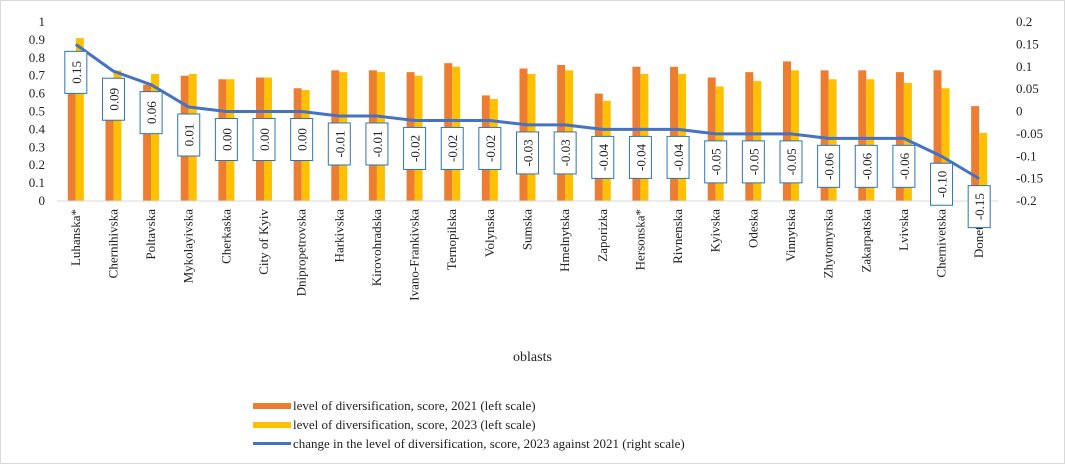 The height and width of the screenshot is (464, 1065). I want to click on category-label: Harkivska, so click(338, 236).